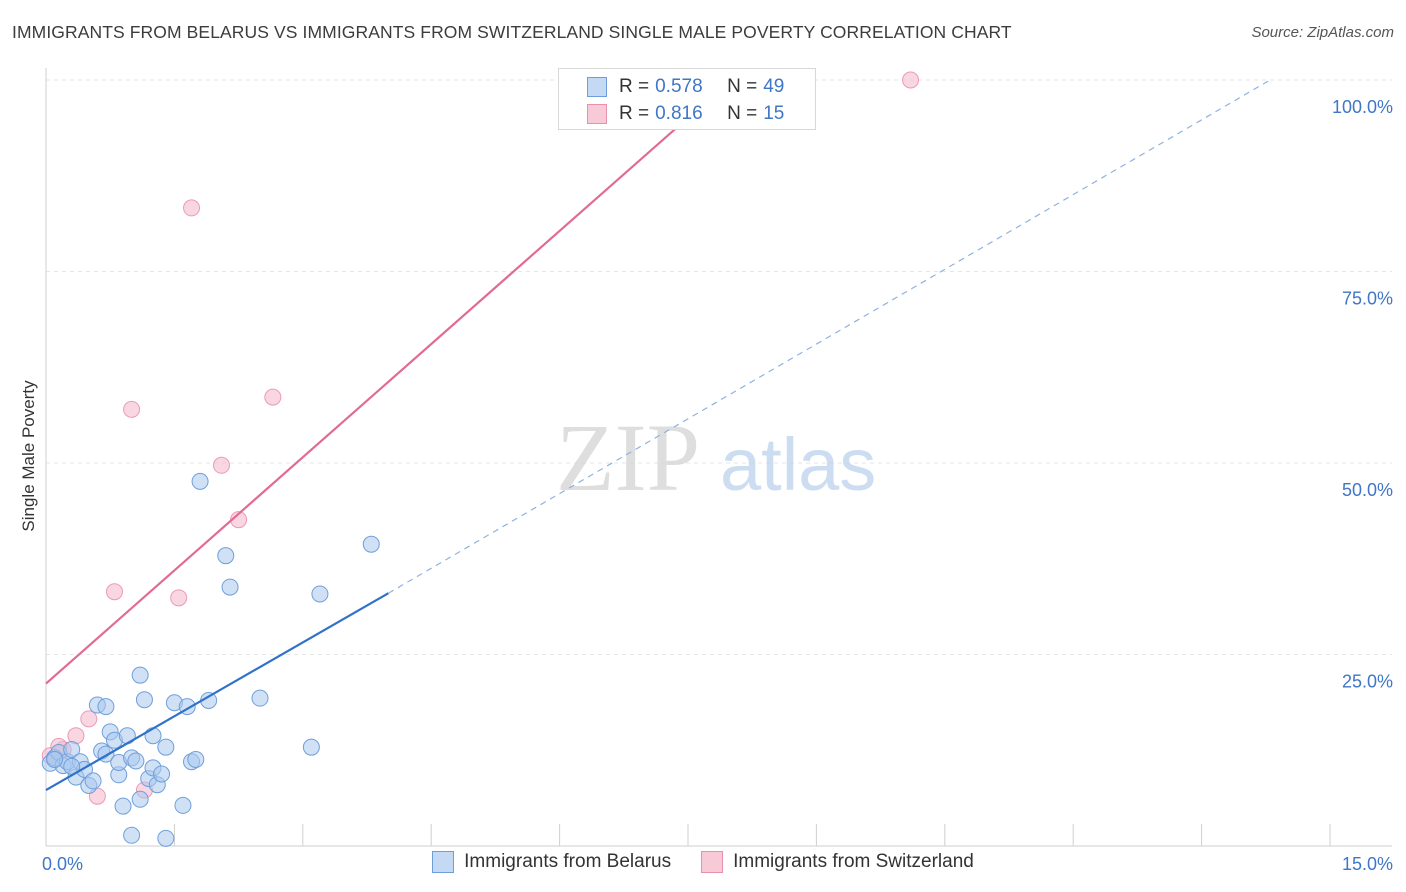 The image size is (1406, 892). I want to click on legend-r-value-belarus: 0.578, so click(679, 86).